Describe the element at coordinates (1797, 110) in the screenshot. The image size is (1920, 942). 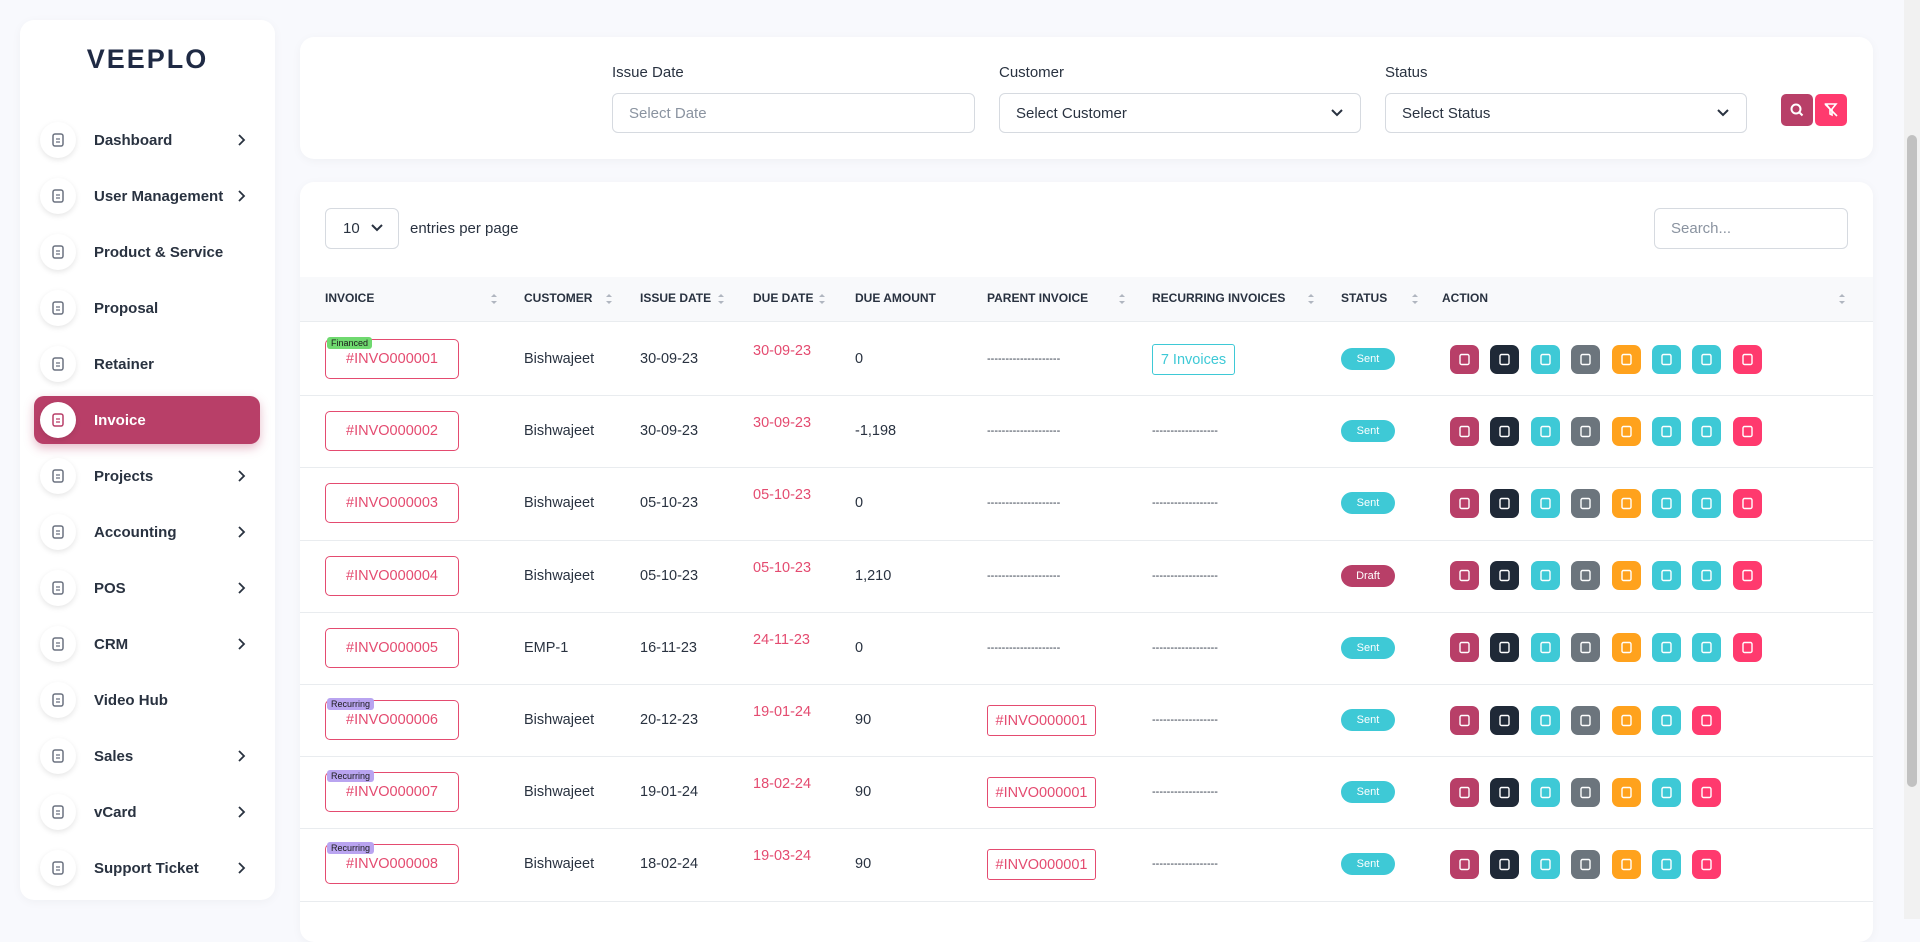
I see `search-button` at that location.